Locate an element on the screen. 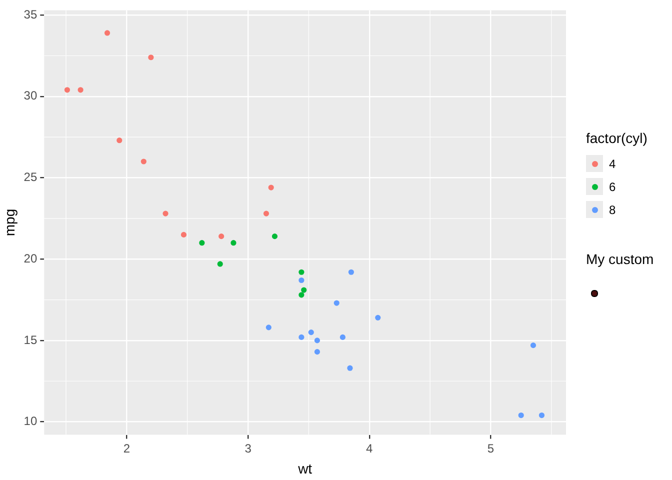 This screenshot has width=672, height=480. y-tick-label: 25 is located at coordinates (31, 177).